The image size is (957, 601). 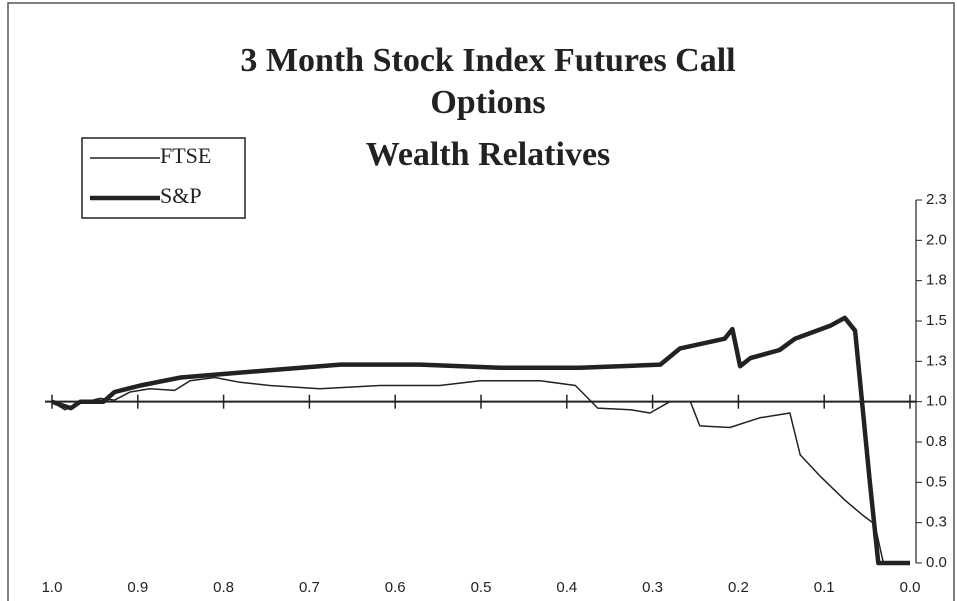 What do you see at coordinates (936, 481) in the screenshot?
I see `y-tick-label: 0.5` at bounding box center [936, 481].